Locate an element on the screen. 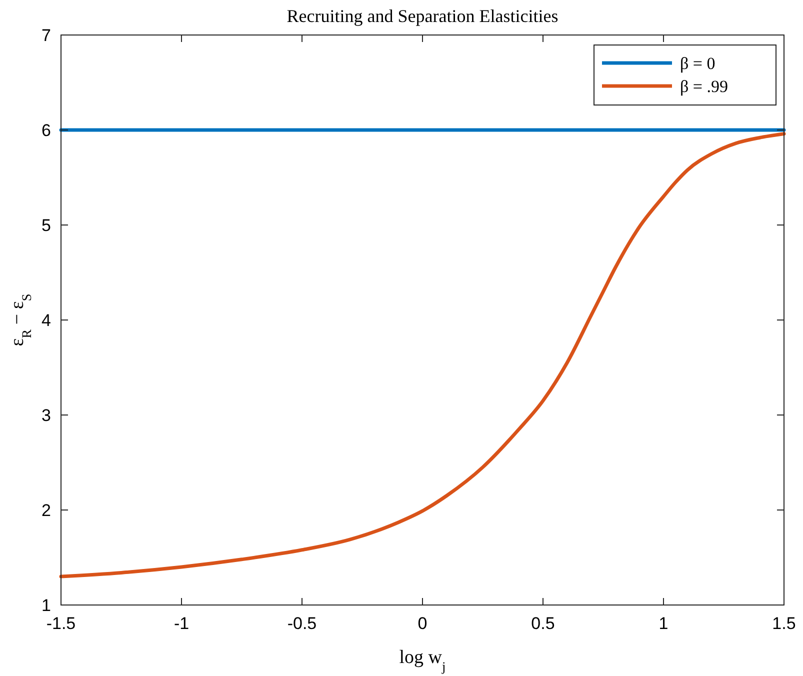  y-tick-label: 5 is located at coordinates (46, 225).